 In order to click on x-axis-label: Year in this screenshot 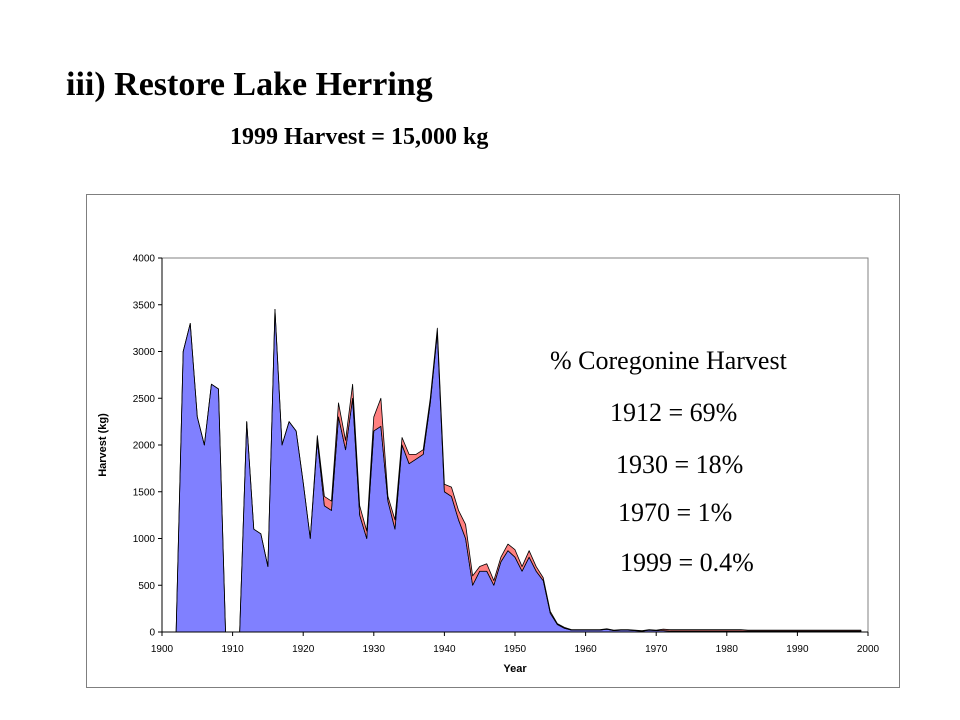, I will do `click(515, 669)`.